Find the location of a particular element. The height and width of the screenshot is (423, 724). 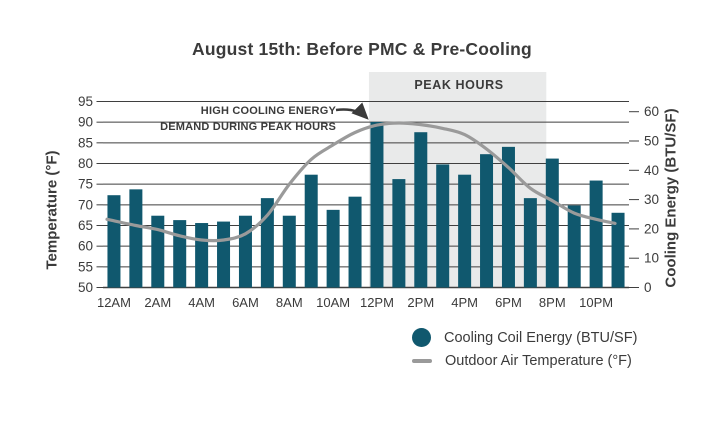

legend-label-temperature: Outdoor Air Temperature (°F) is located at coordinates (538, 361).